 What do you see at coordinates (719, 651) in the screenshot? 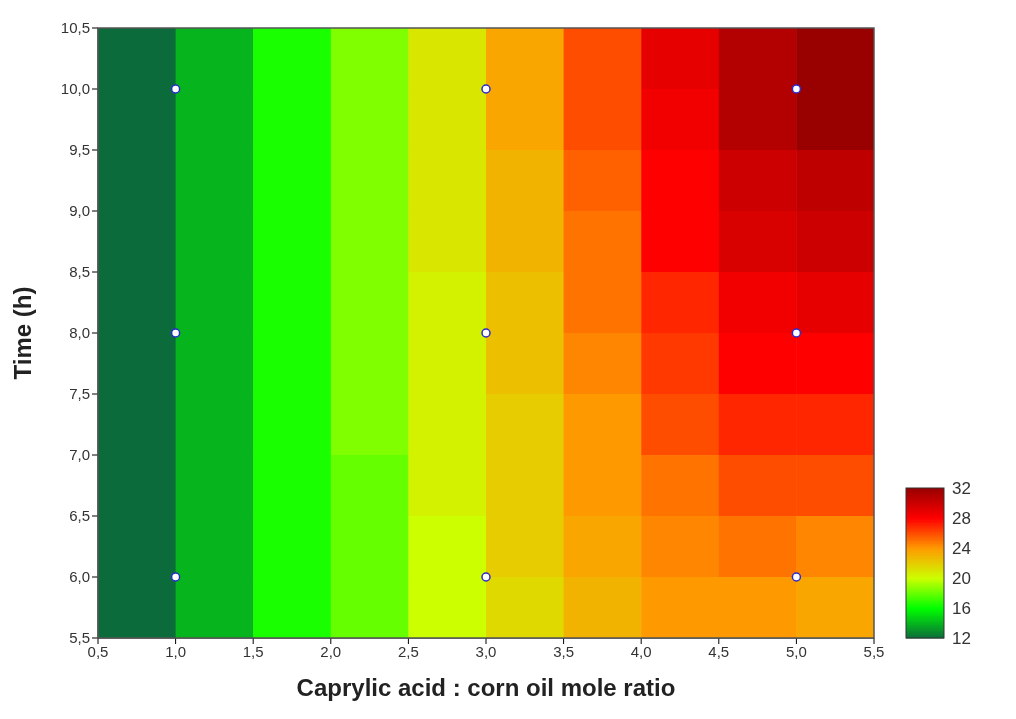
I see `x-tick-label: 4,5` at bounding box center [719, 651].